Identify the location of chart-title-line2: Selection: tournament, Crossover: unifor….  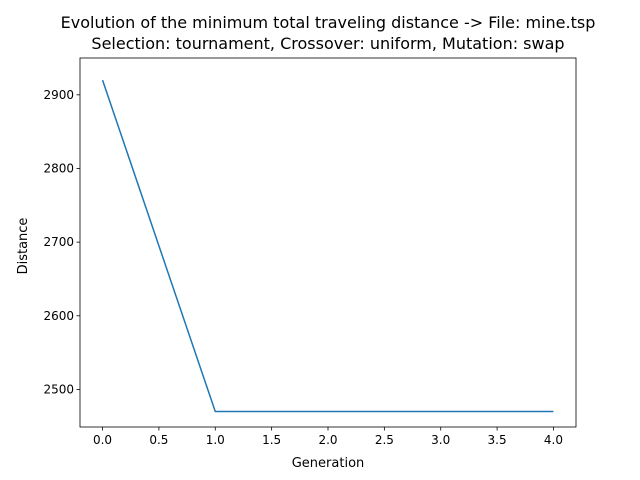
(327, 43).